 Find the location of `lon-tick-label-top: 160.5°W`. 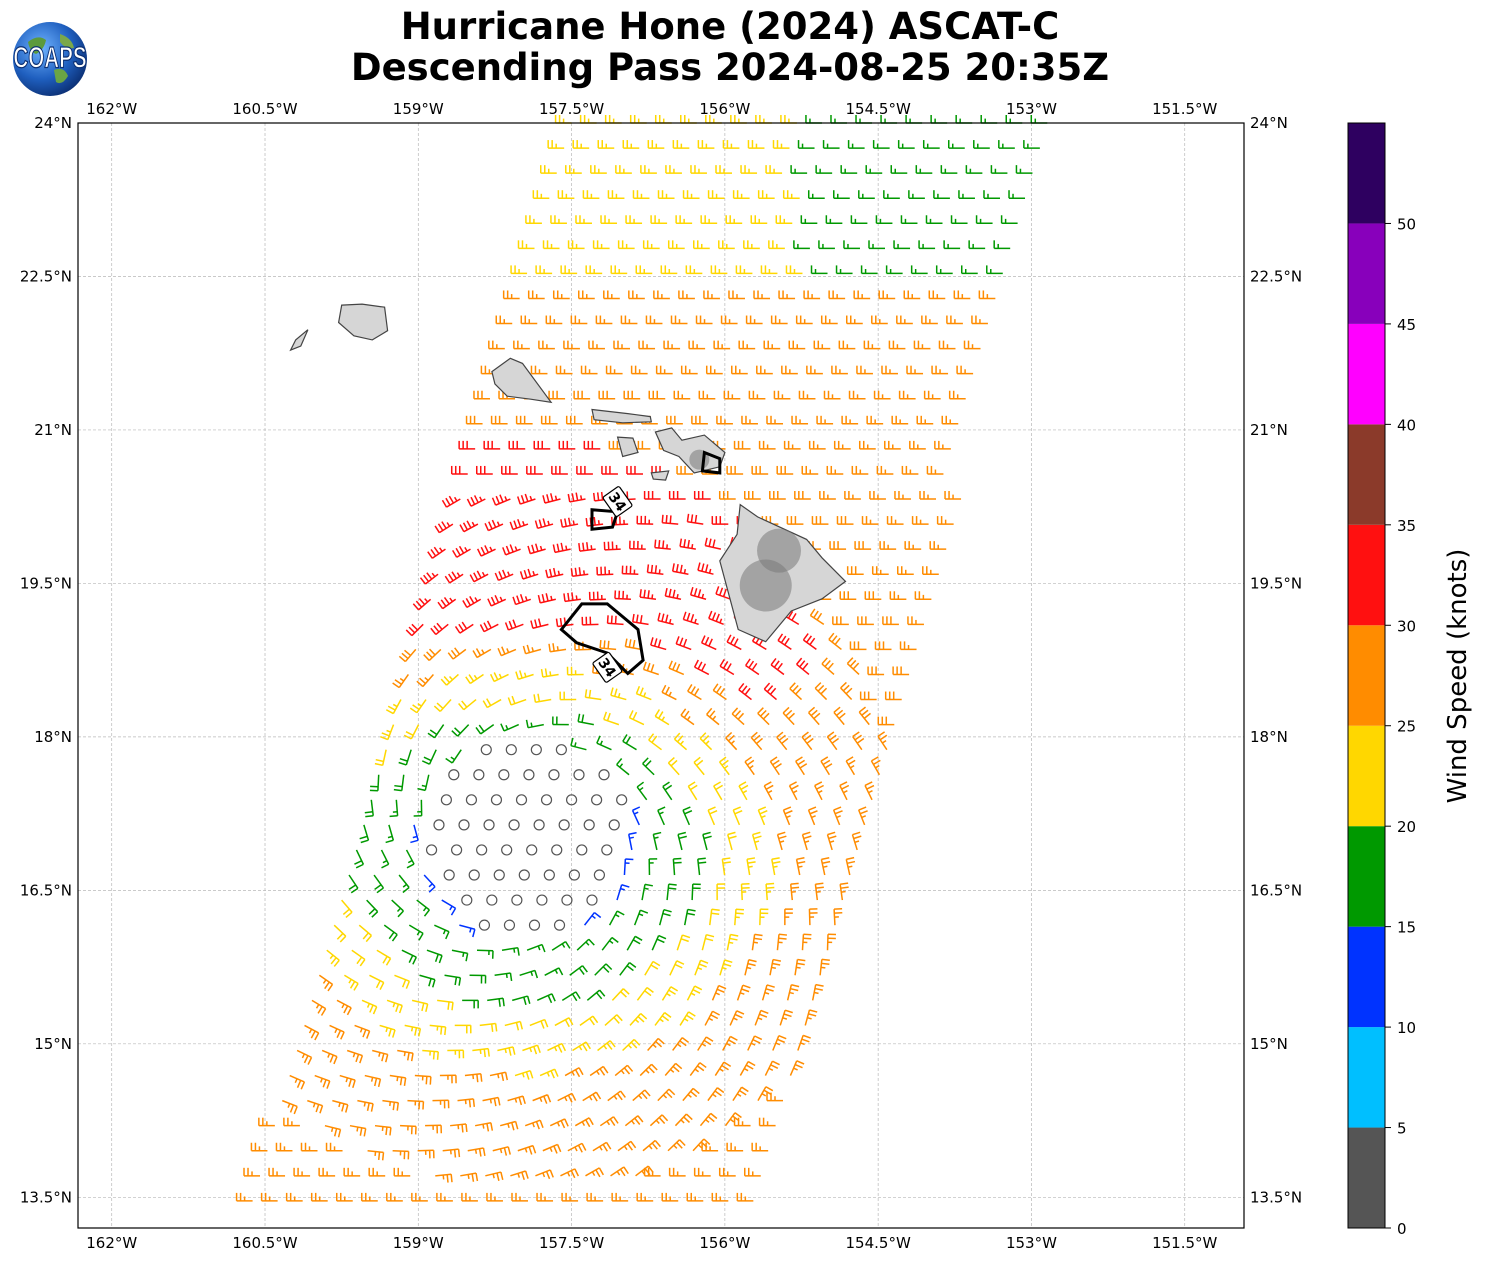

lon-tick-label-top: 160.5°W is located at coordinates (264, 109).